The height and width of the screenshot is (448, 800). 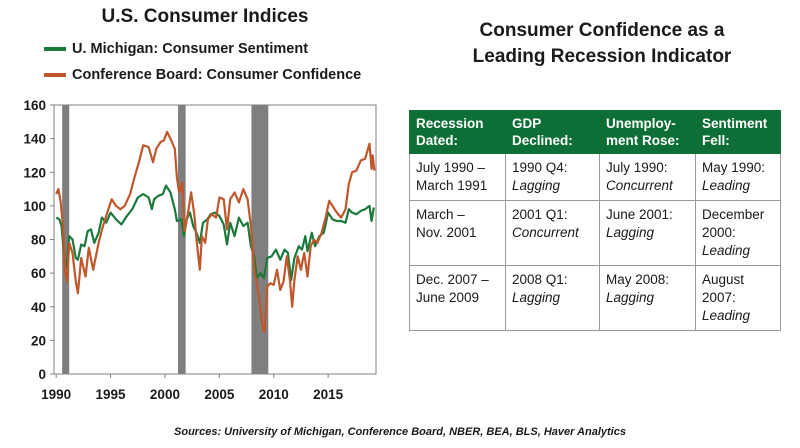 I want to click on legend-entry-conference-board: Conference Board: Consumer Confidence, so click(x=202, y=75).